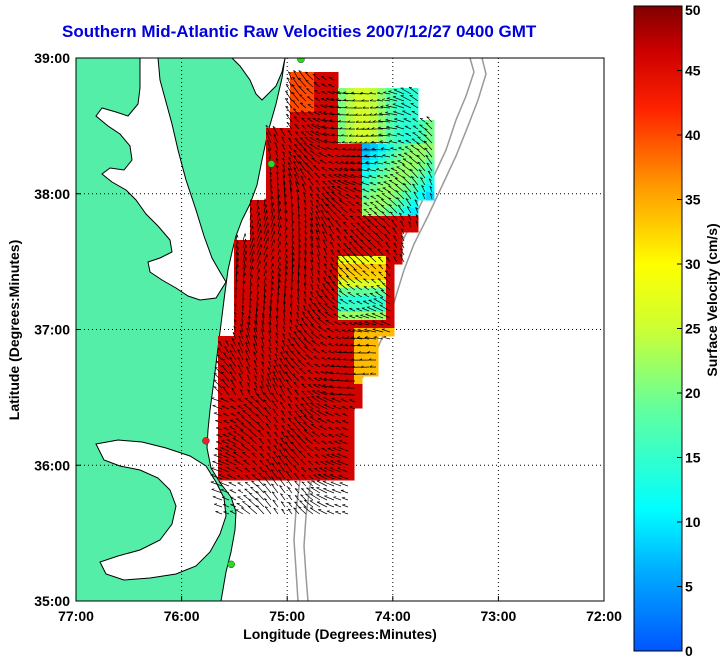  What do you see at coordinates (52, 601) in the screenshot?
I see `y-tick-label: 35:00` at bounding box center [52, 601].